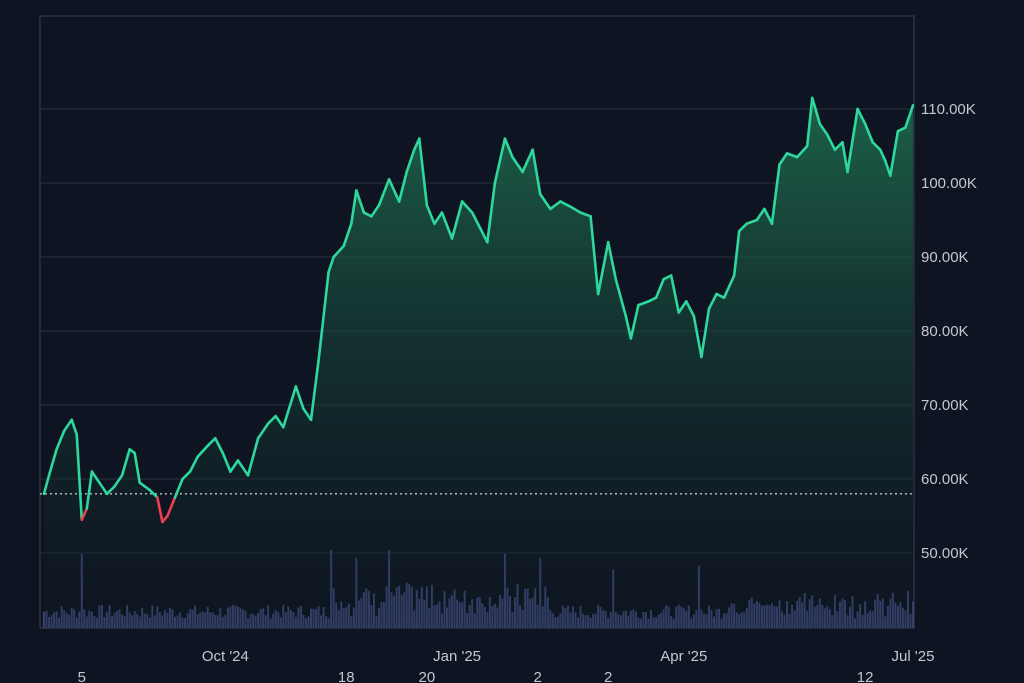  I want to click on x-sub-label: 20, so click(427, 676).